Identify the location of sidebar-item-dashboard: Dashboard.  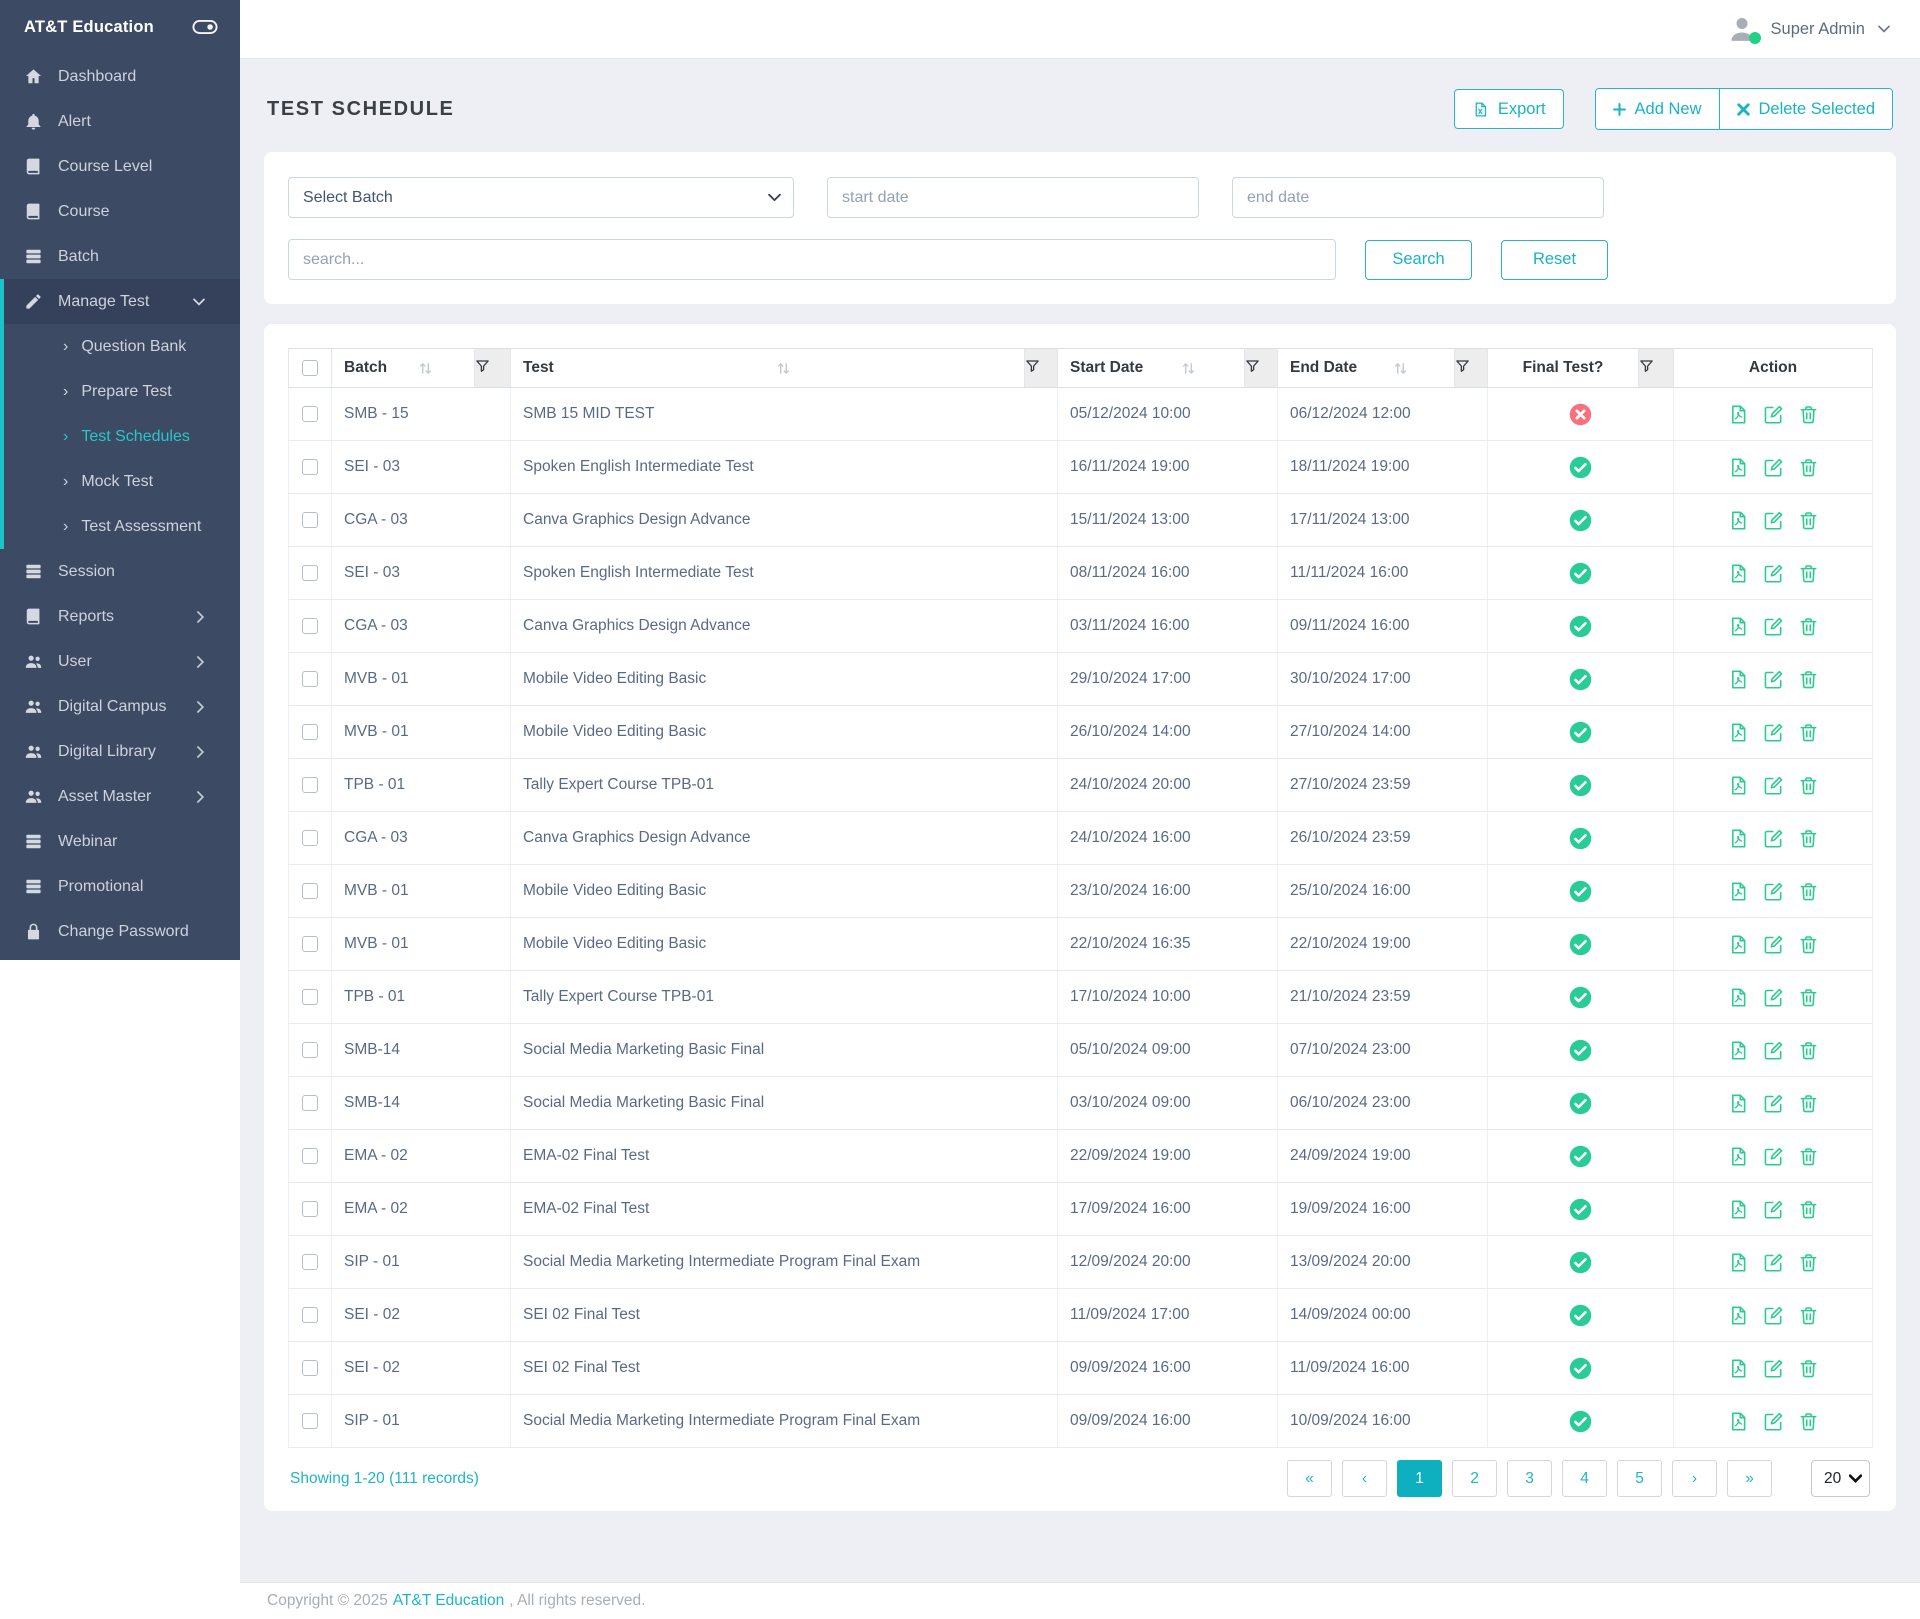
(120, 76).